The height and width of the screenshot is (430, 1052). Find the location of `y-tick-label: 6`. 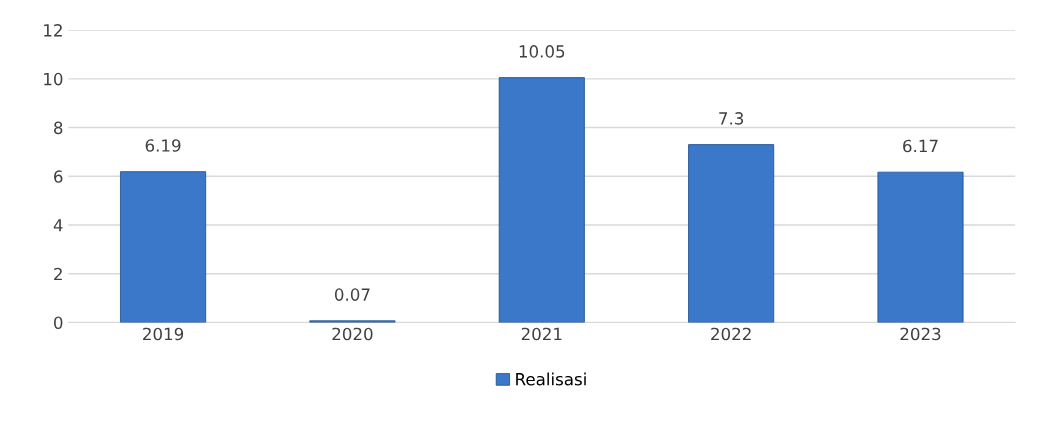

y-tick-label: 6 is located at coordinates (58, 176).